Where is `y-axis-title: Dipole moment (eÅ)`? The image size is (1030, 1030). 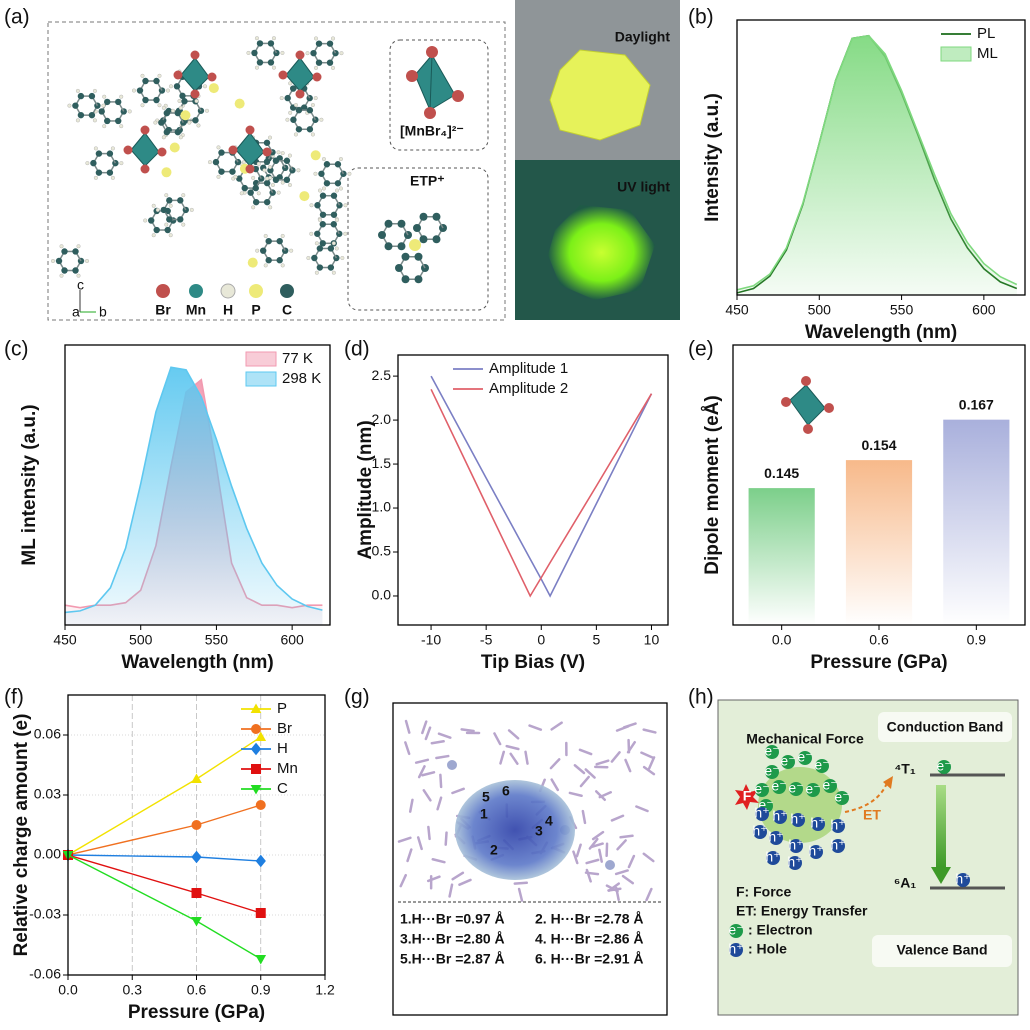 y-axis-title: Dipole moment (eÅ) is located at coordinates (712, 484).